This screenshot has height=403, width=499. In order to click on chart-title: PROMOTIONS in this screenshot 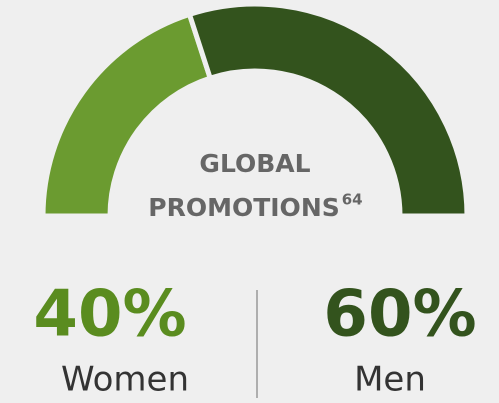, I will do `click(244, 207)`.